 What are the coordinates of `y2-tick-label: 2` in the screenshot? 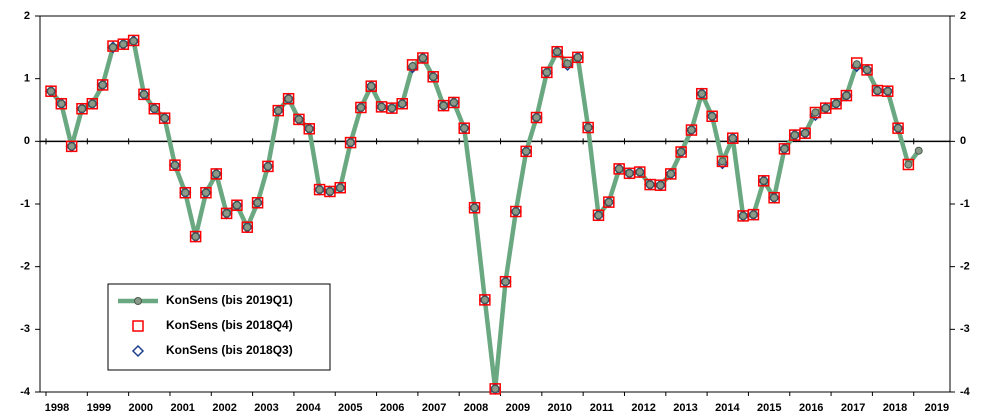 It's located at (963, 16).